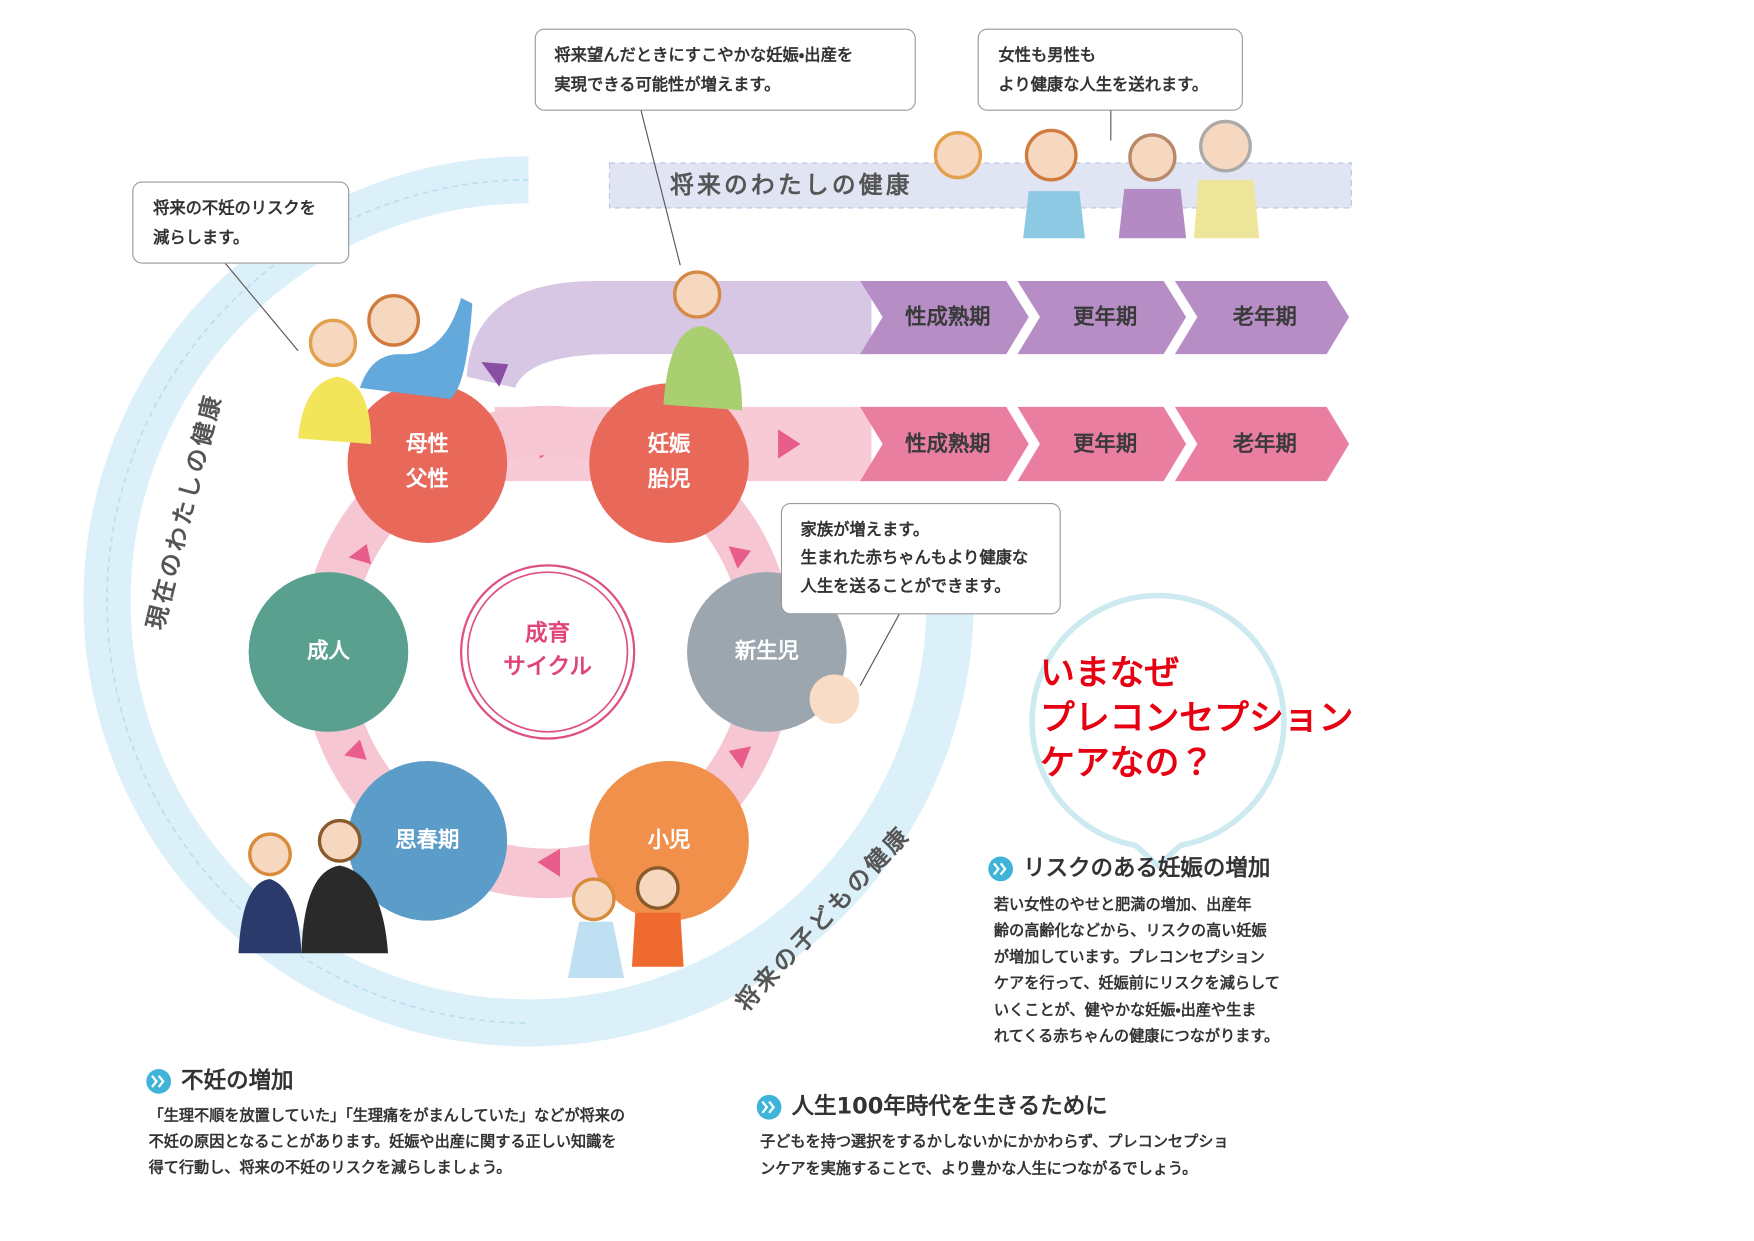  I want to click on callout-text: 生まれた赤ちゃんもより健康な, so click(915, 557).